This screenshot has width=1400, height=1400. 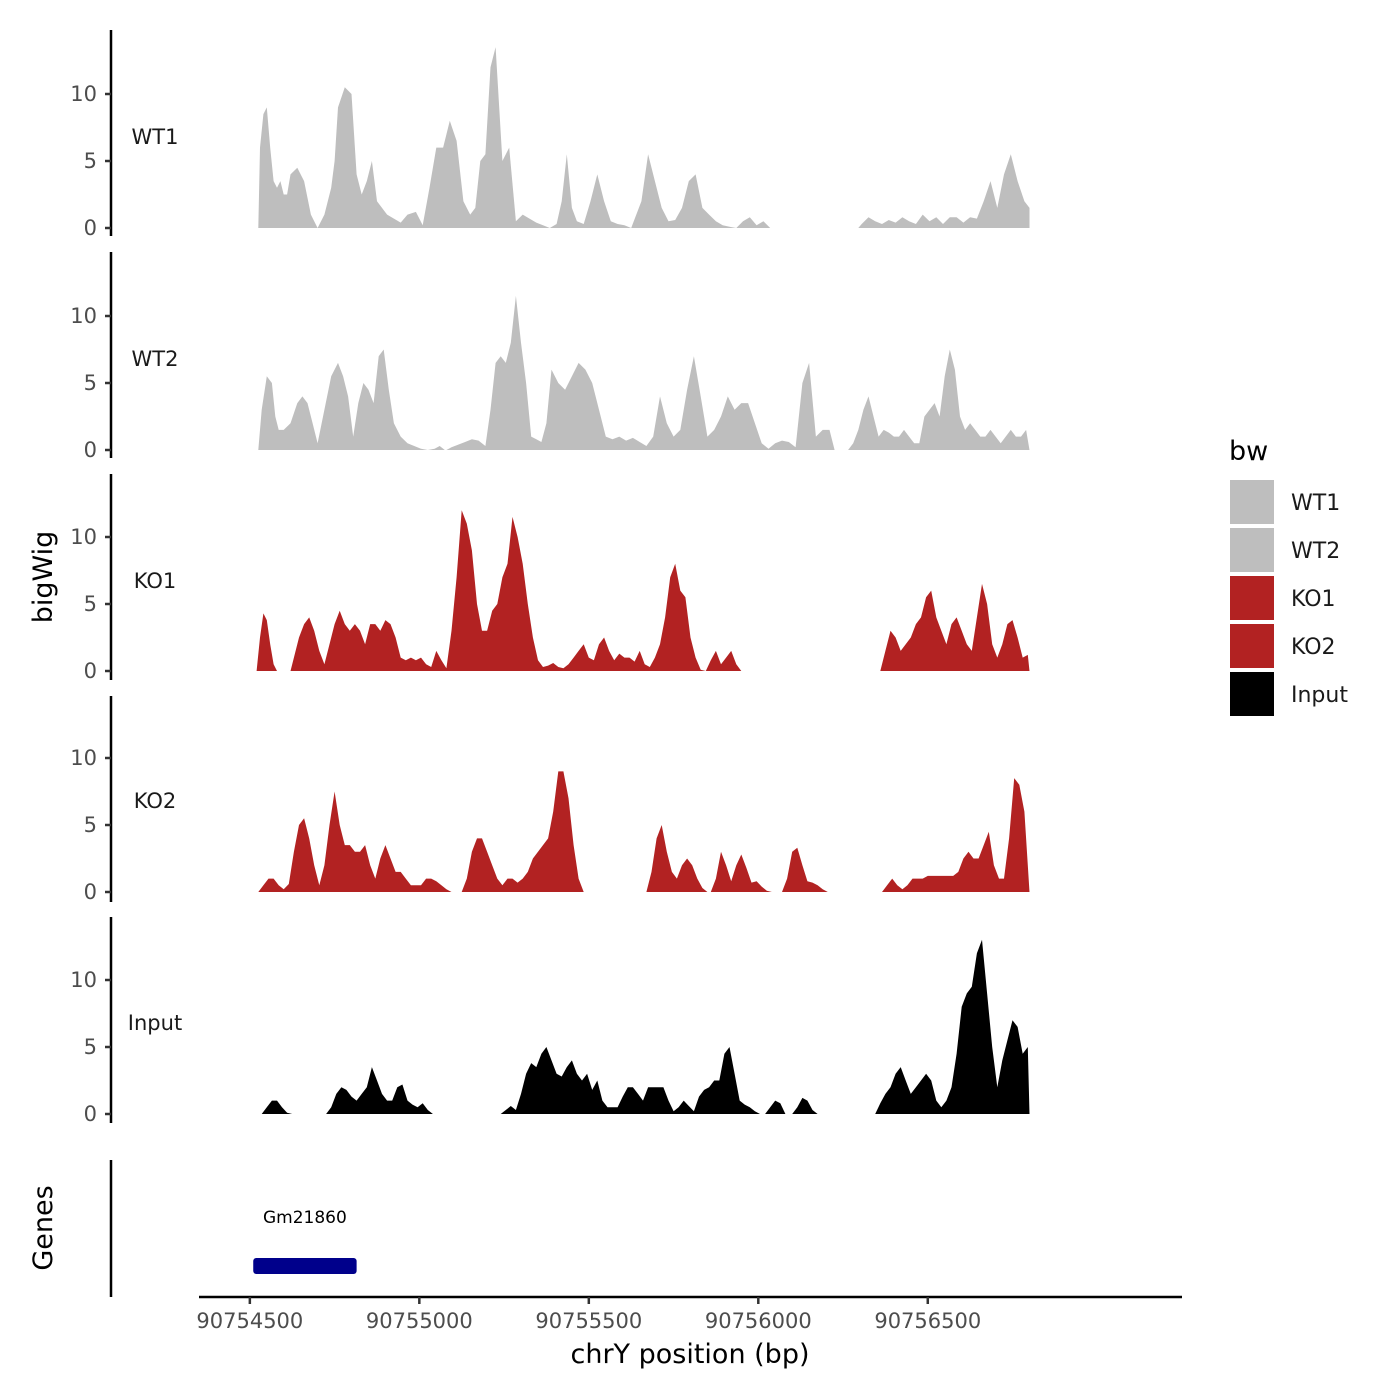 What do you see at coordinates (1319, 695) in the screenshot?
I see `legend-label: Input` at bounding box center [1319, 695].